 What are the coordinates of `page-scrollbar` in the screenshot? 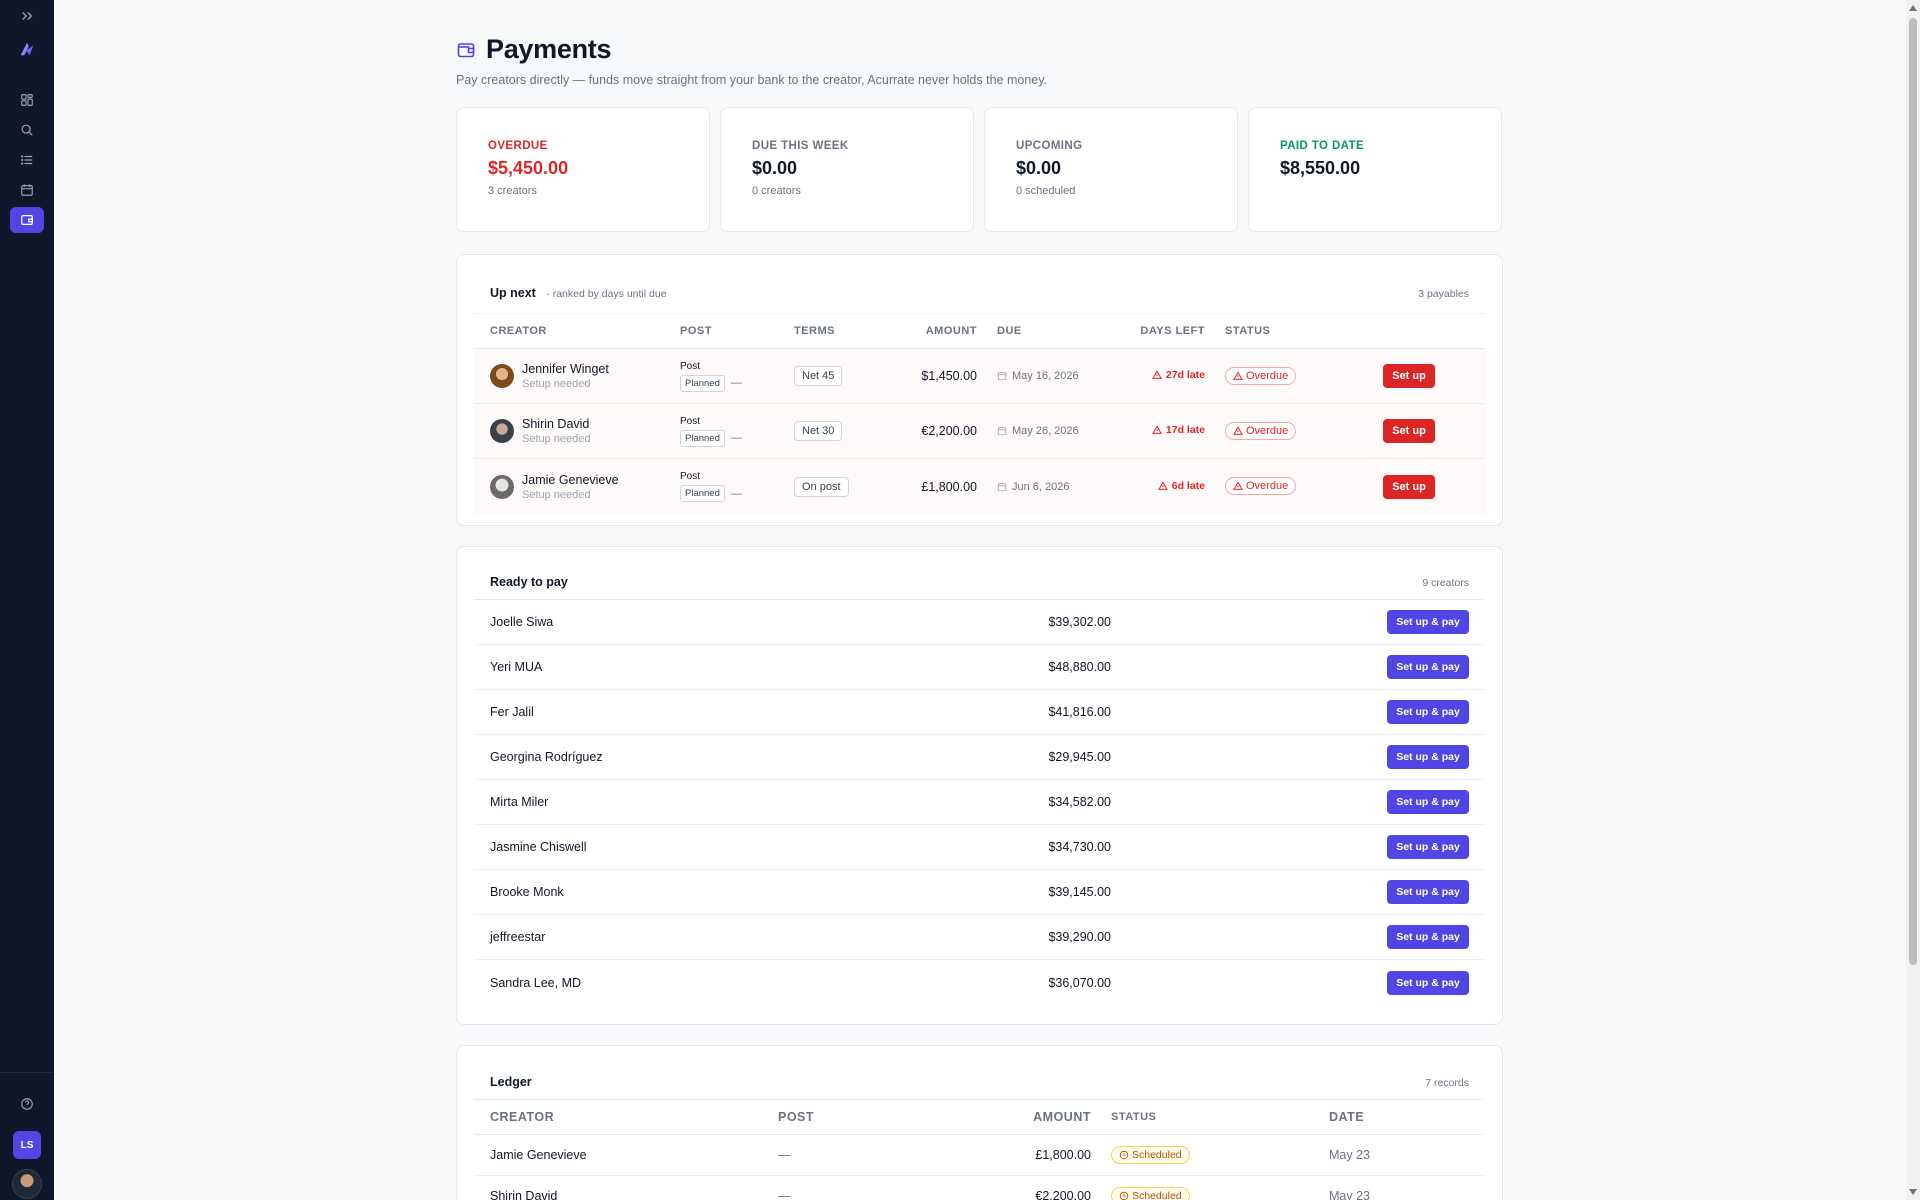 It's located at (1913, 600).